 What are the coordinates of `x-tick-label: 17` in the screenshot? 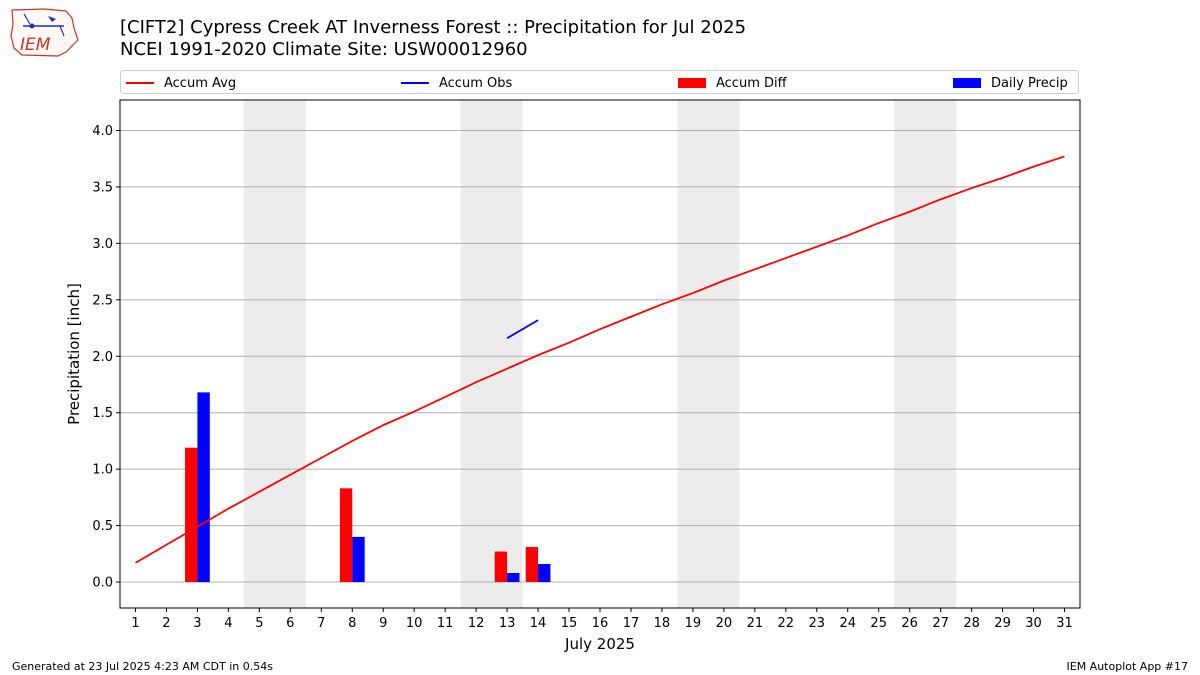 It's located at (631, 623).